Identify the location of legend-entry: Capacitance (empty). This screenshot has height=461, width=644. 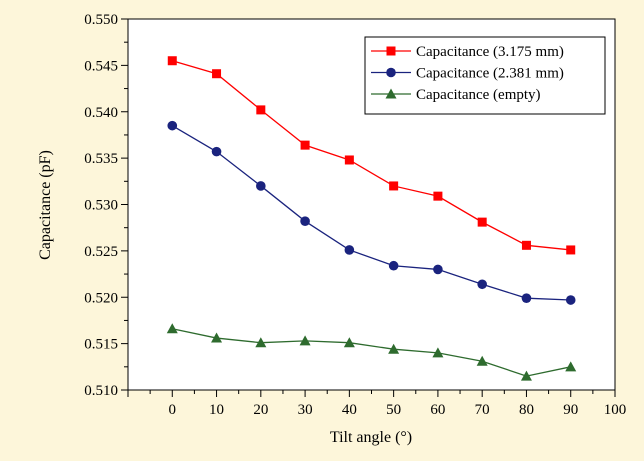
(456, 95).